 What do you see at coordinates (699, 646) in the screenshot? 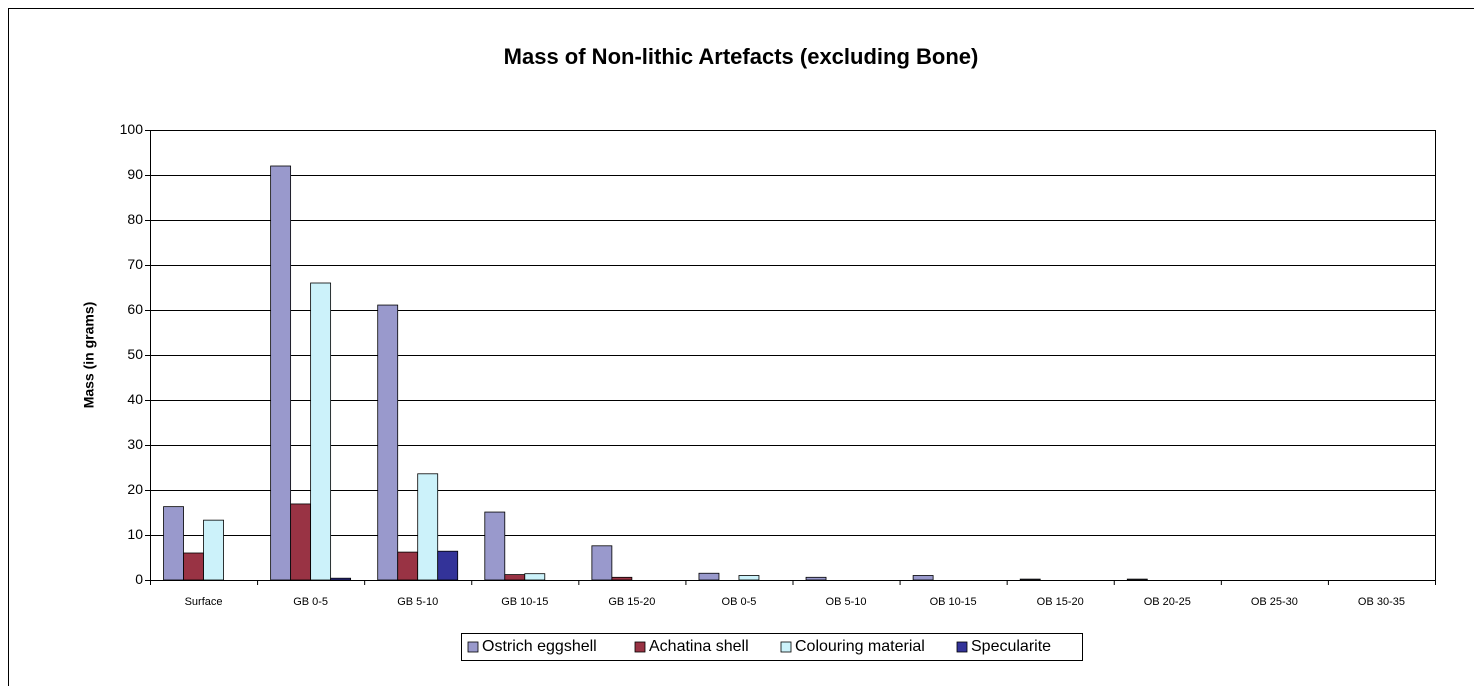
I see `legend-label: Achatina shell` at bounding box center [699, 646].